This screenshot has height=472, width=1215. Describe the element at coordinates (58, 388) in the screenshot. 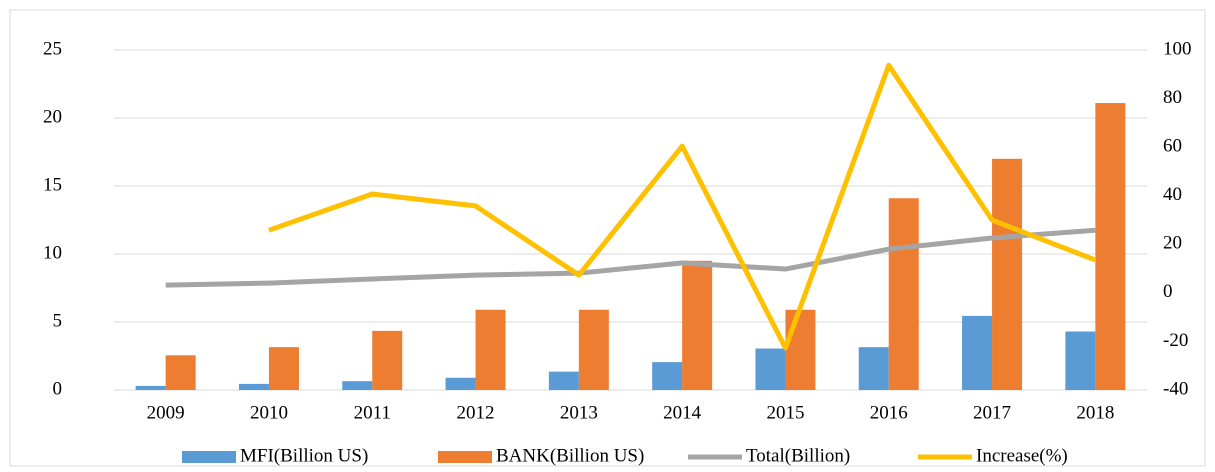

I see `y-tick-label: 0` at that location.